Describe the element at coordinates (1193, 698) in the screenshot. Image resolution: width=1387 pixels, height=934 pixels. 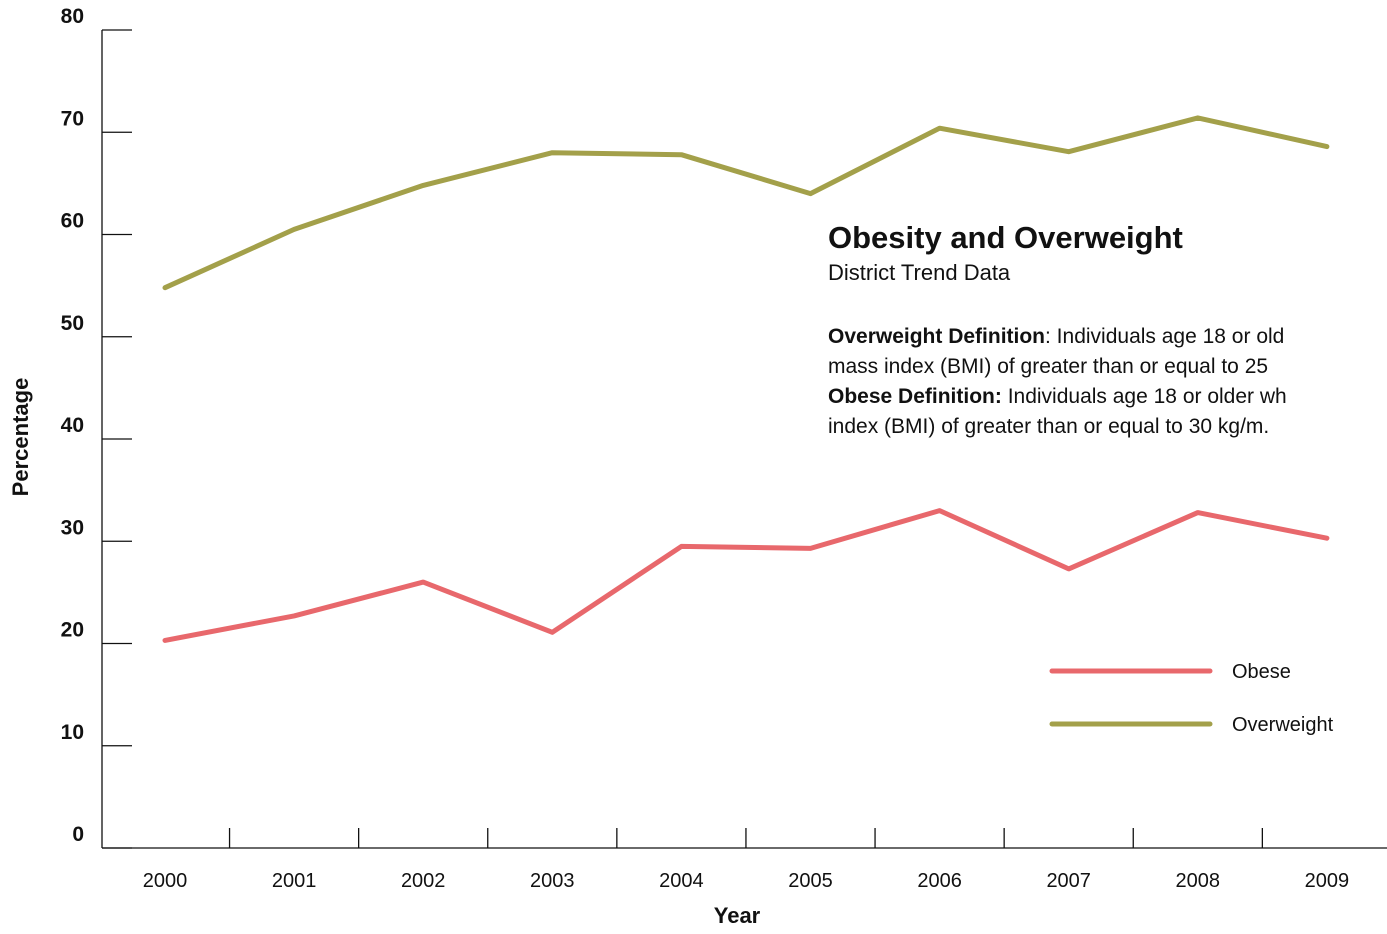
I see `legend: Obese Overweight` at that location.